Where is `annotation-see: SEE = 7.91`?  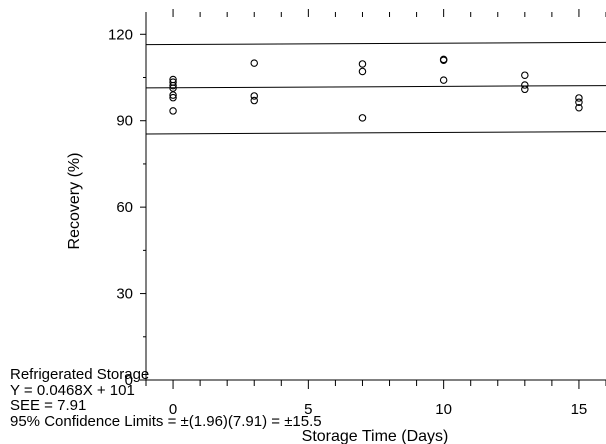 annotation-see: SEE = 7.91 is located at coordinates (48, 405).